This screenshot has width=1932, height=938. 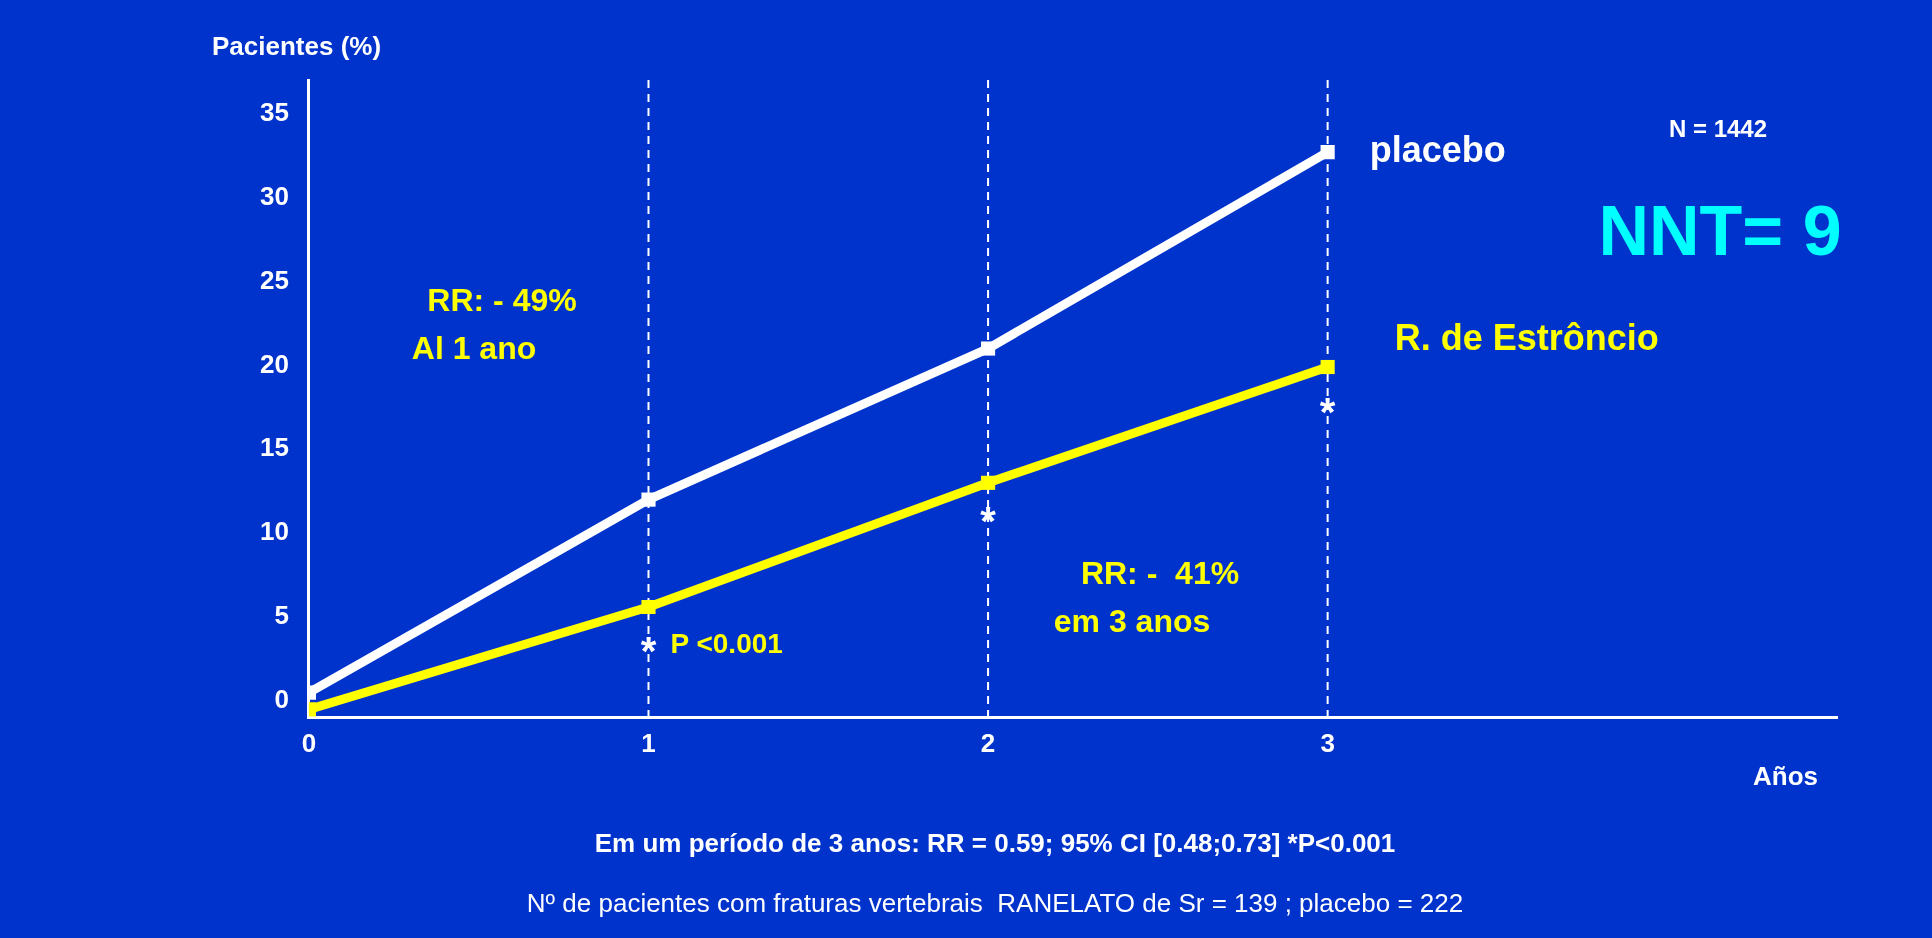 What do you see at coordinates (274, 195) in the screenshot?
I see `y-tick-label: 30` at bounding box center [274, 195].